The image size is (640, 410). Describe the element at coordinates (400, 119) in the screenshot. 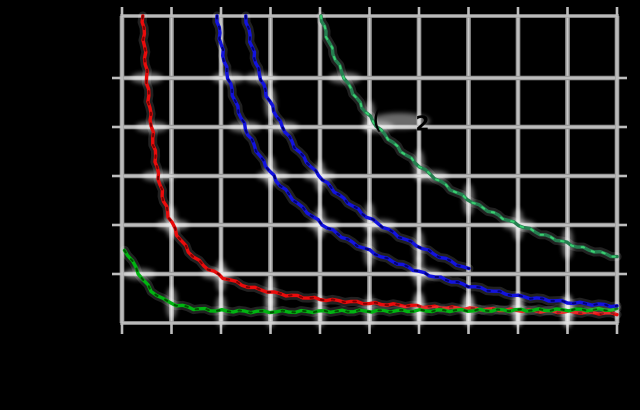

I see `hidden-label: (2` at that location.